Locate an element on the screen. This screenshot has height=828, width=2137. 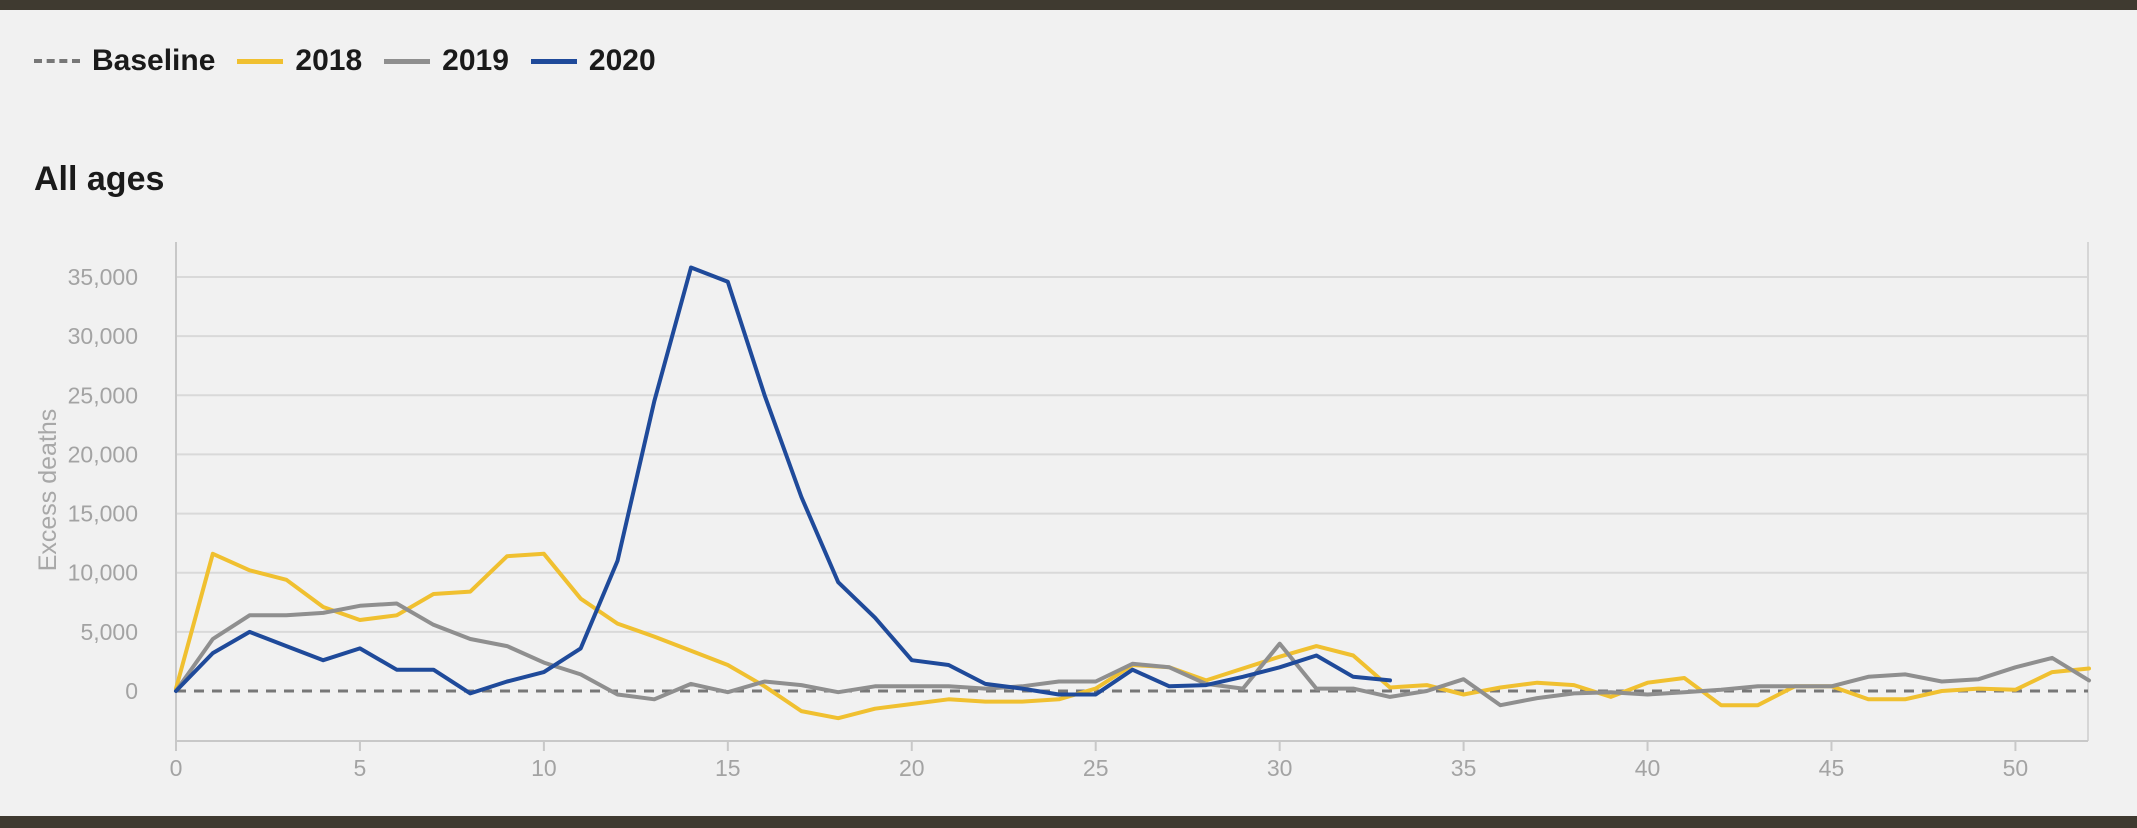
x-tick-label: 45 is located at coordinates (1832, 768).